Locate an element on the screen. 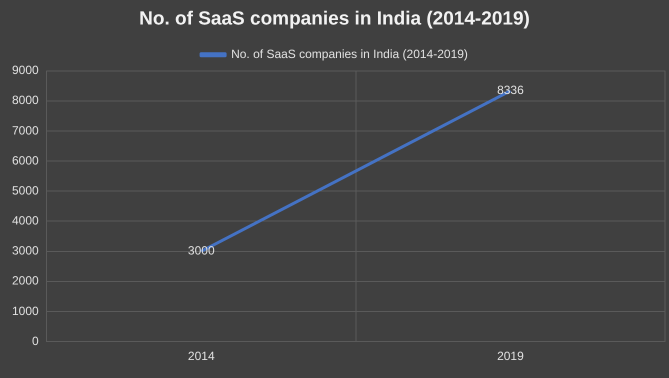  data-label: 3000 is located at coordinates (201, 251).